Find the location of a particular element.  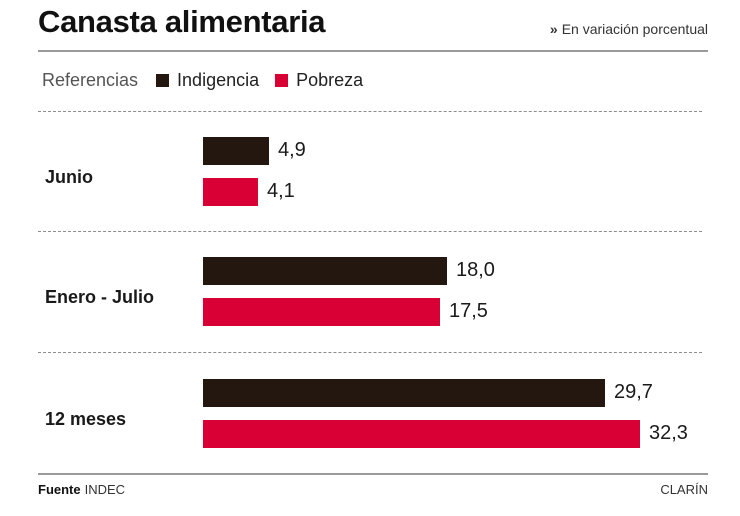

data-label: 18,0 is located at coordinates (475, 270).